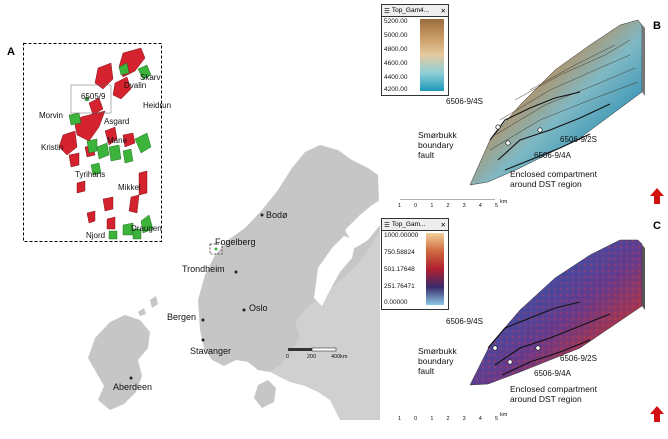 This screenshot has width=668, height=439. I want to click on field-label: Njord, so click(96, 235).